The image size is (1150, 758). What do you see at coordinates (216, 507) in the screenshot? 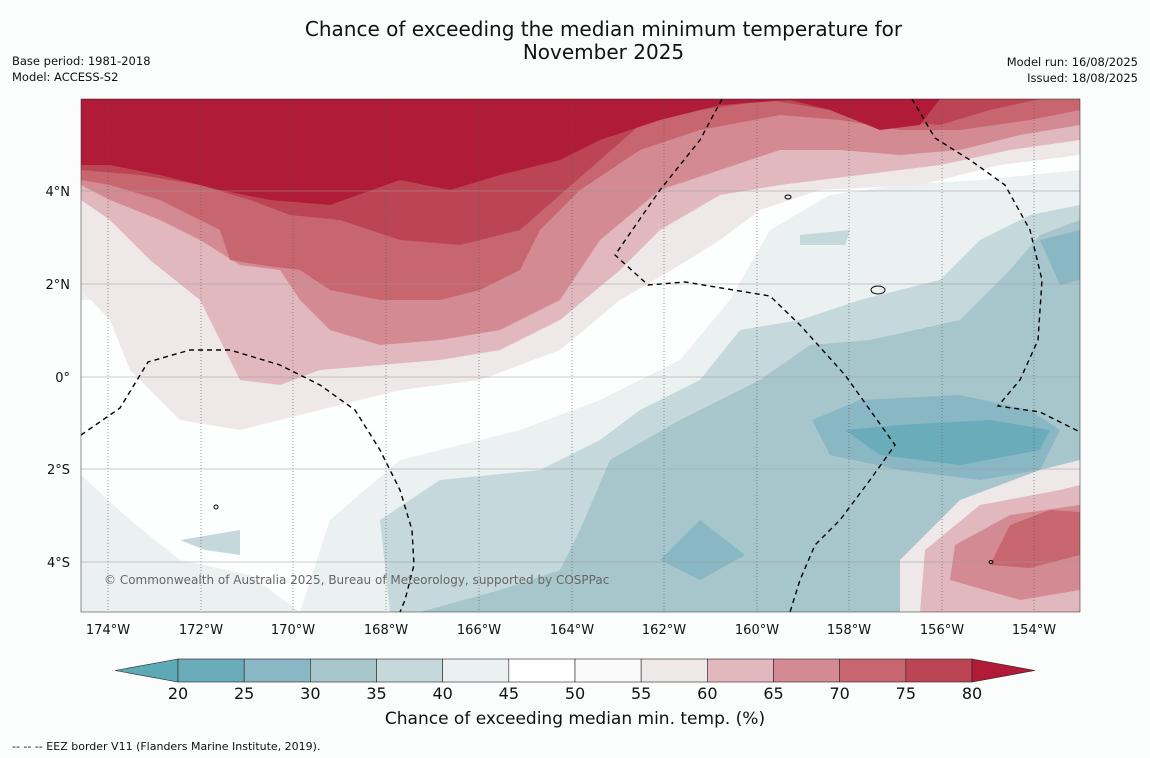
I see `island-jarvis` at bounding box center [216, 507].